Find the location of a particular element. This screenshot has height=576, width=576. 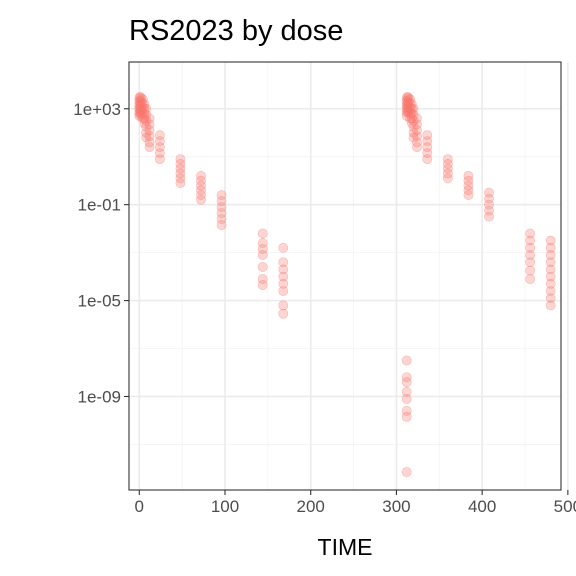

y-tick-label: 1e+03 is located at coordinates (97, 109).